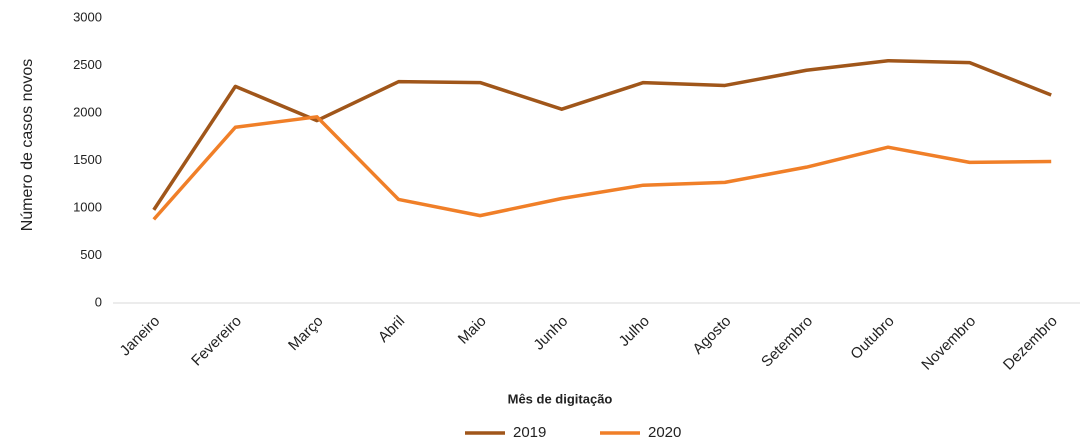 The height and width of the screenshot is (446, 1080). Describe the element at coordinates (305, 333) in the screenshot. I see `x-tick-label: Março` at that location.